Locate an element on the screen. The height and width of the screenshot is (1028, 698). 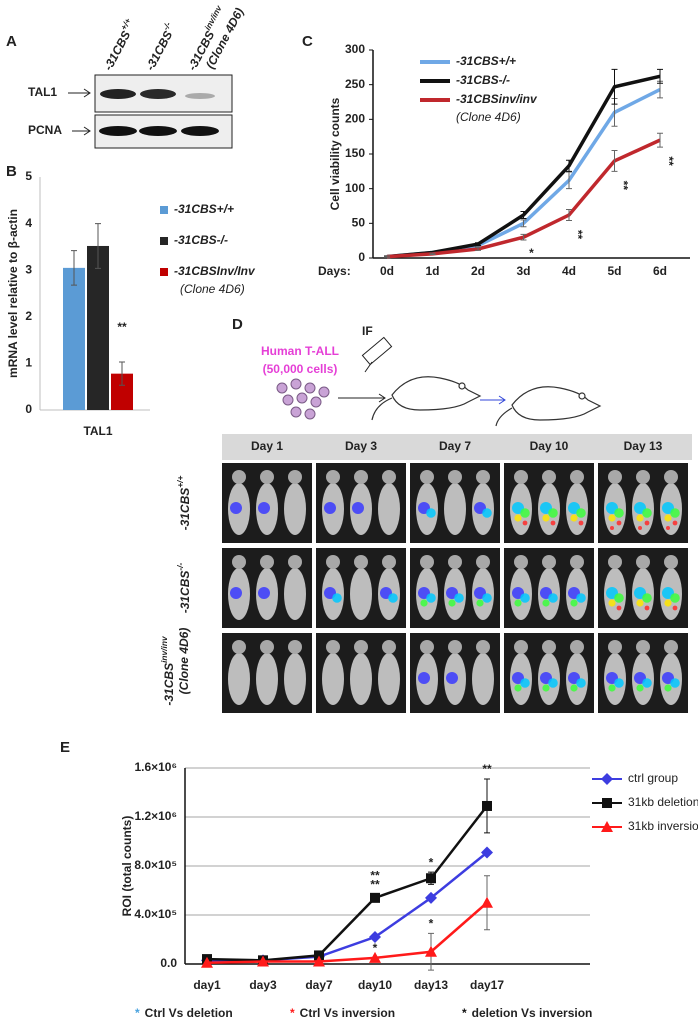
footnote-marker: * is located at coordinates (464, 1013).